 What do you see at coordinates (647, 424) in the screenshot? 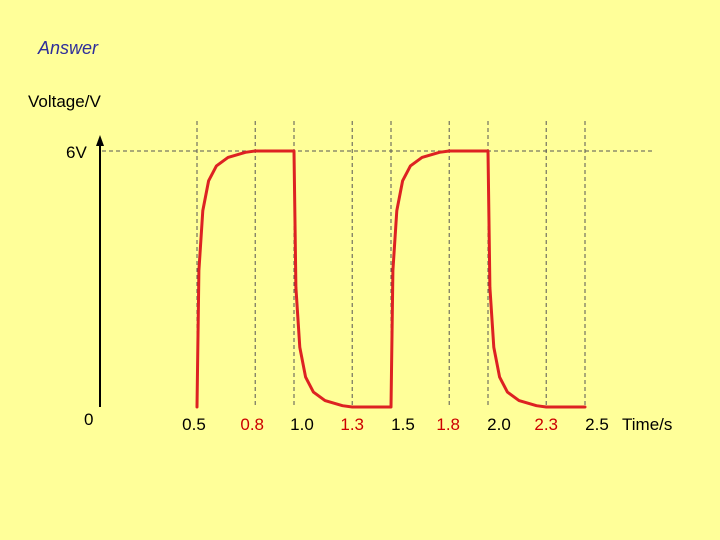
I see `x-axis-label: Time/s` at bounding box center [647, 424].